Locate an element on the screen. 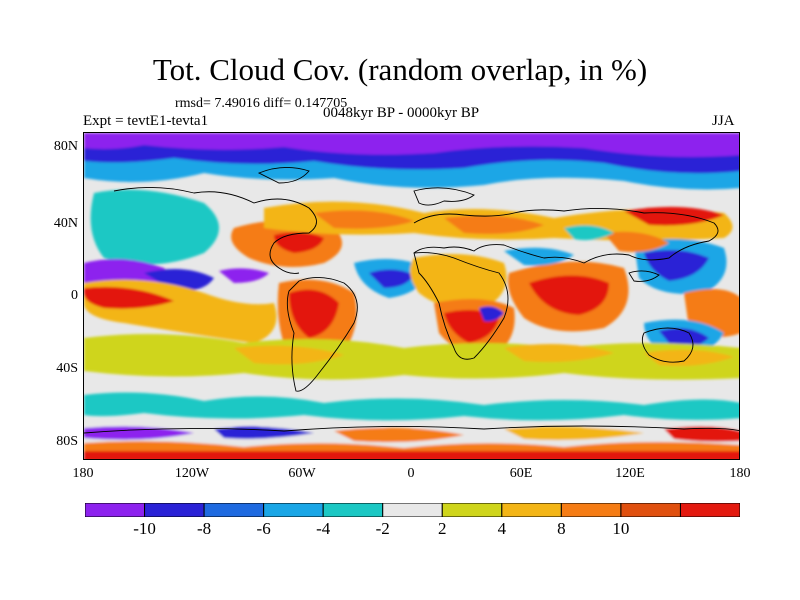 Image resolution: width=800 pixels, height=600 pixels. y-label-40s: 40S is located at coordinates (67, 368).